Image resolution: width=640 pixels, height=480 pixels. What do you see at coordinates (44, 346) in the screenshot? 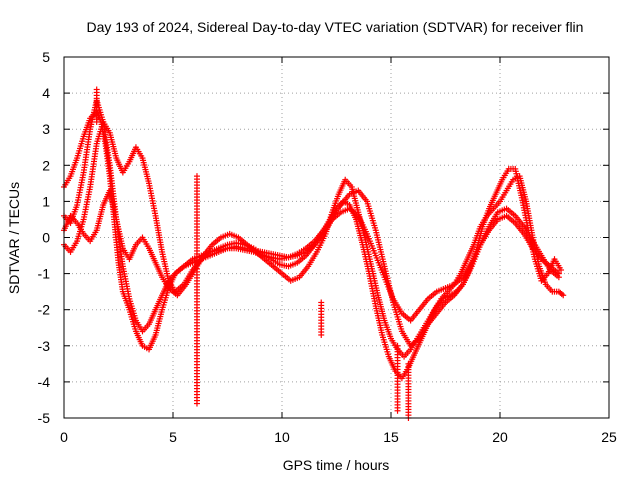
I see `y-tick-label: -3` at bounding box center [44, 346].